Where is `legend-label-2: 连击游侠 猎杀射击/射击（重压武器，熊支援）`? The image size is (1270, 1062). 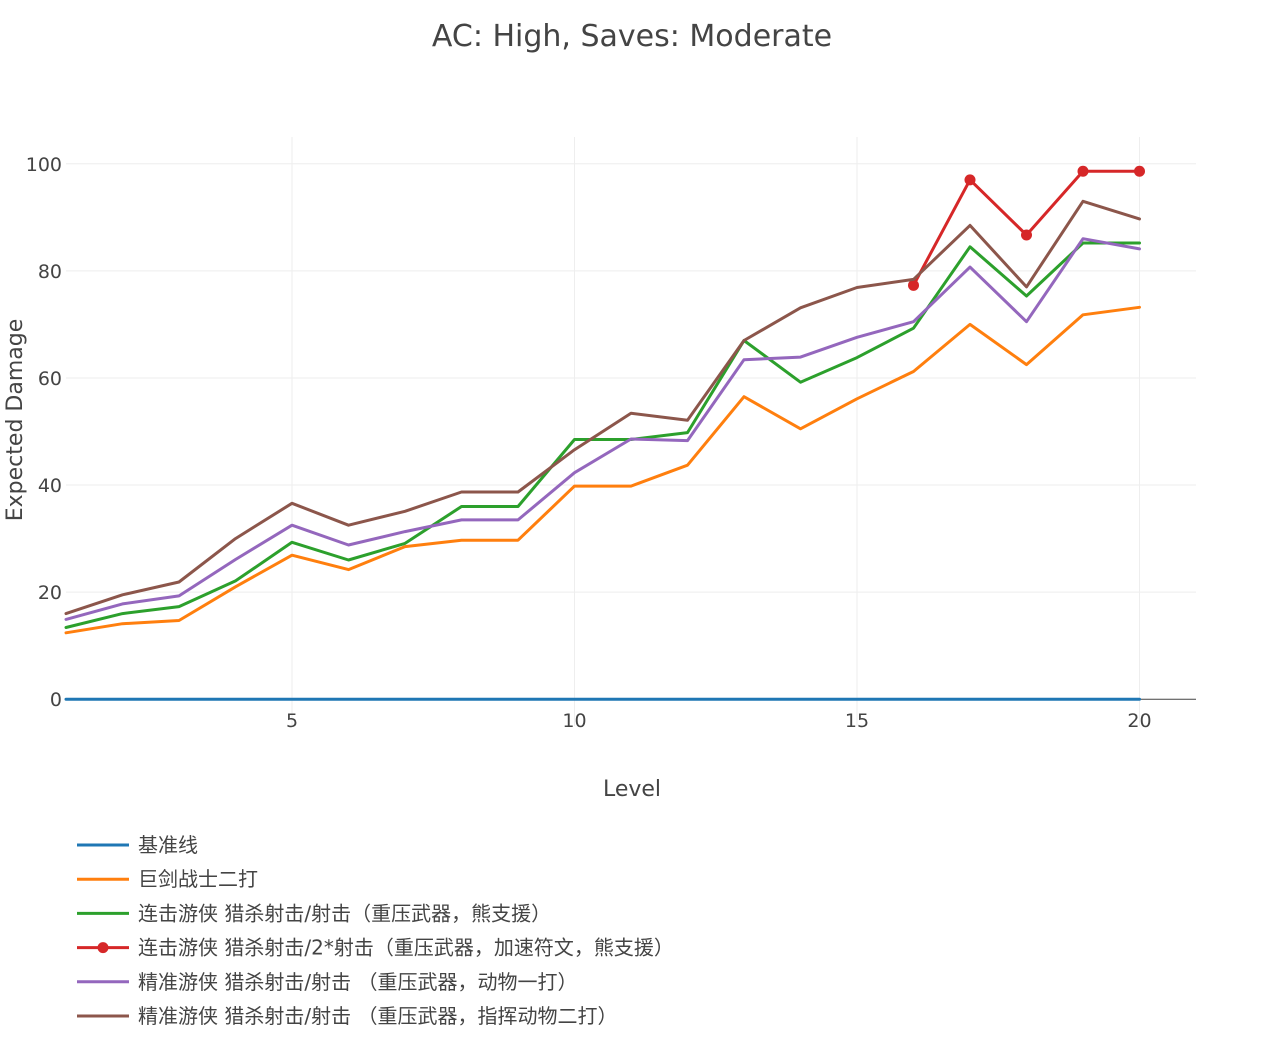 legend-label-2: 连击游侠 猎杀射击/射击（重压武器，熊支援） is located at coordinates (344, 913).